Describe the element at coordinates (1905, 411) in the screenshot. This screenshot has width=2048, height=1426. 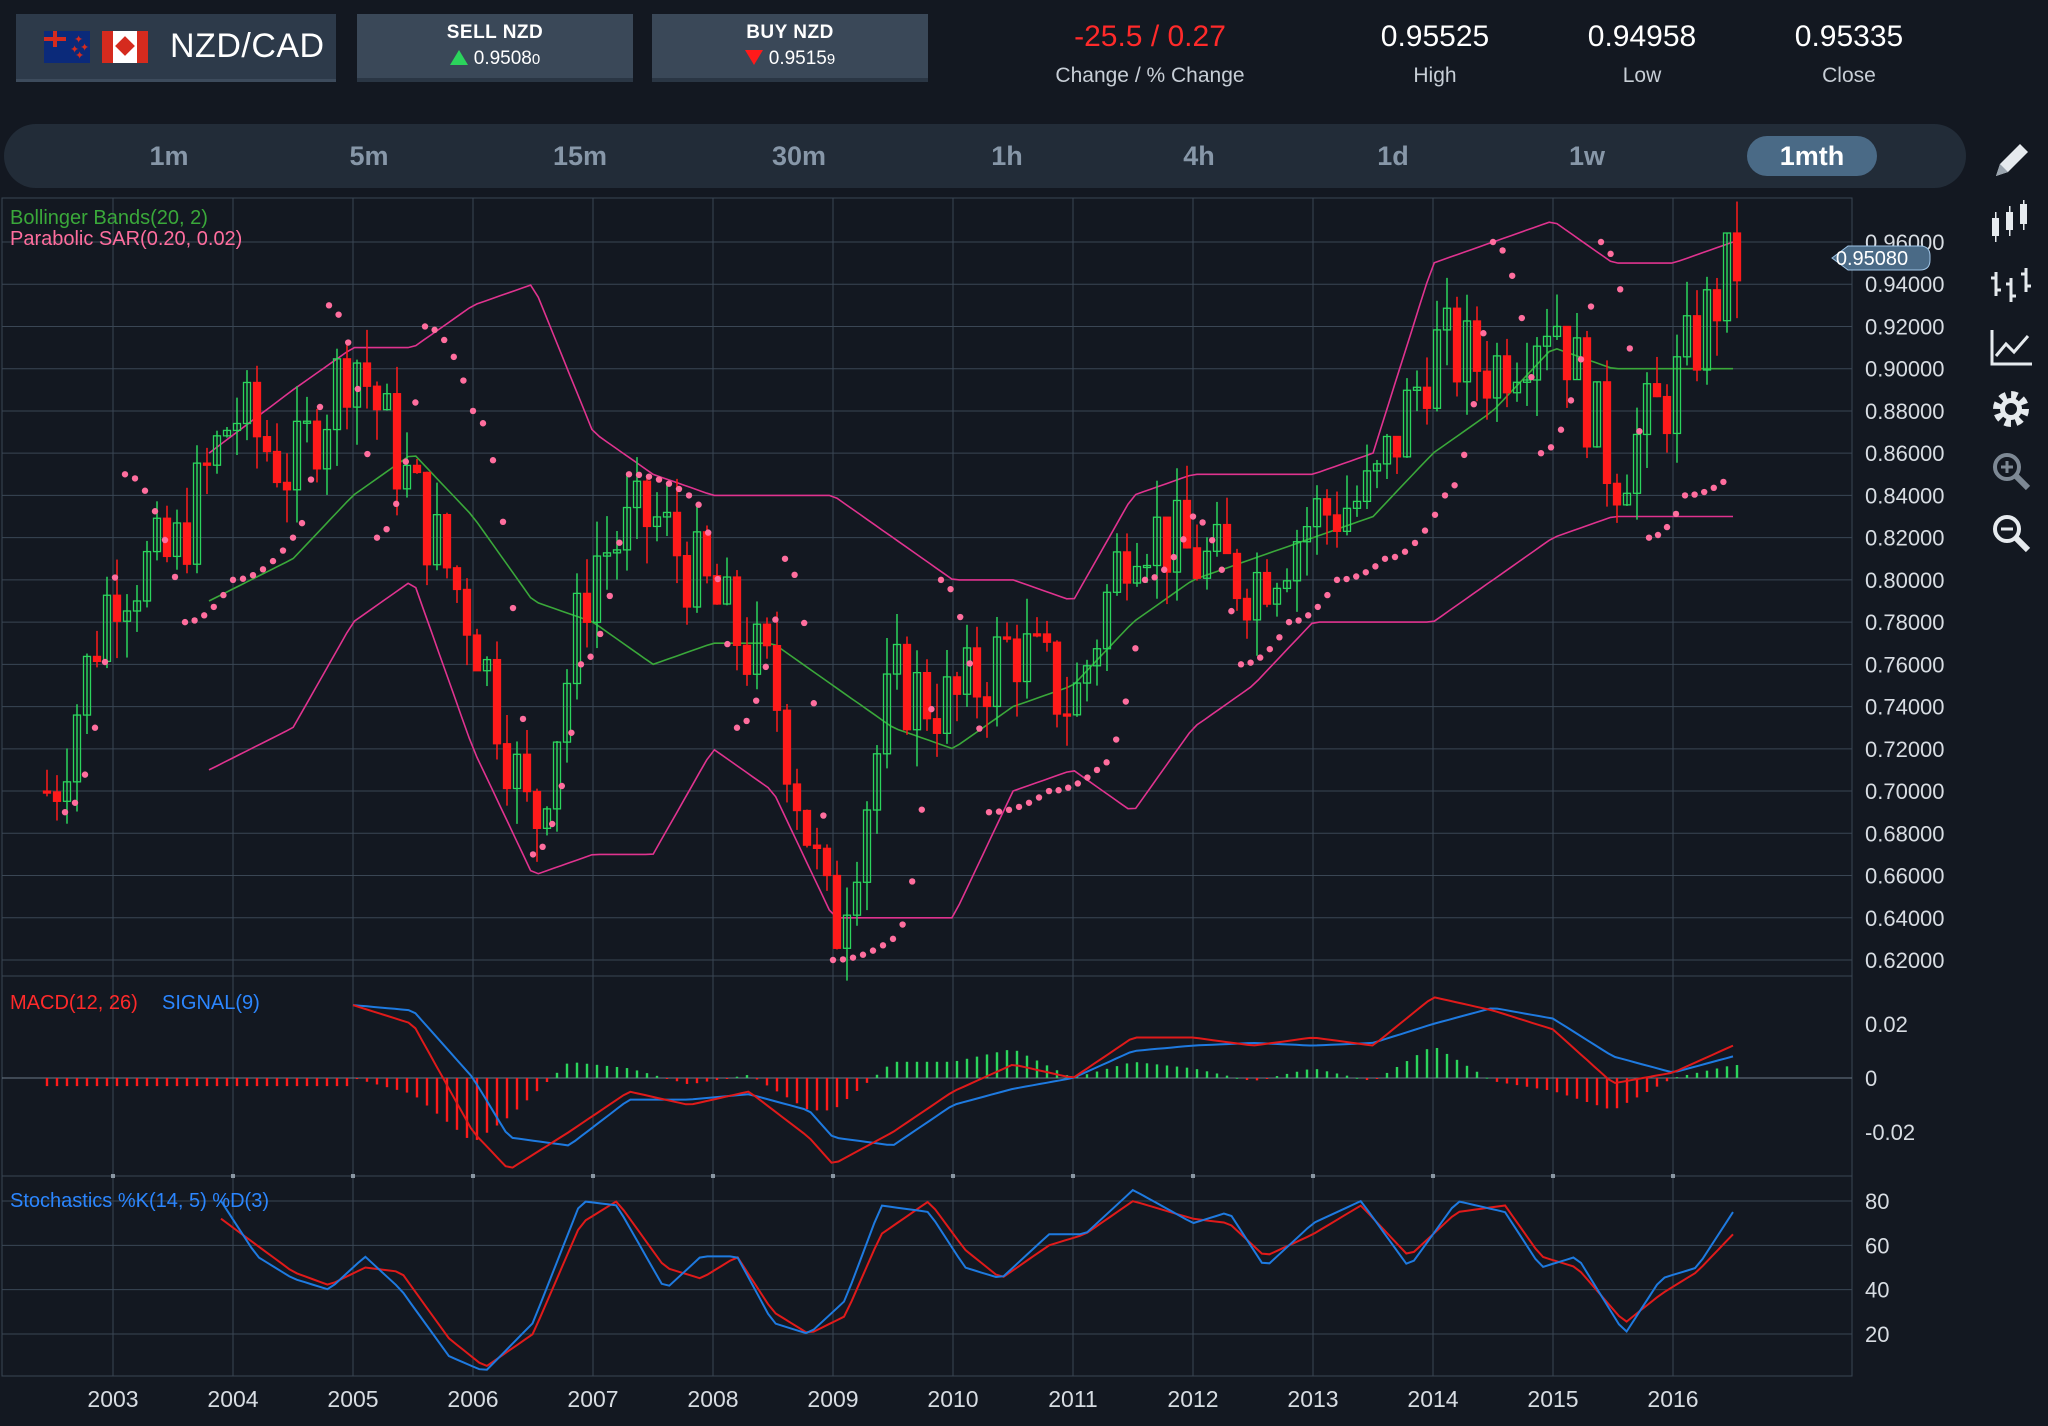
I see `y-tick-label: 0.88000` at that location.